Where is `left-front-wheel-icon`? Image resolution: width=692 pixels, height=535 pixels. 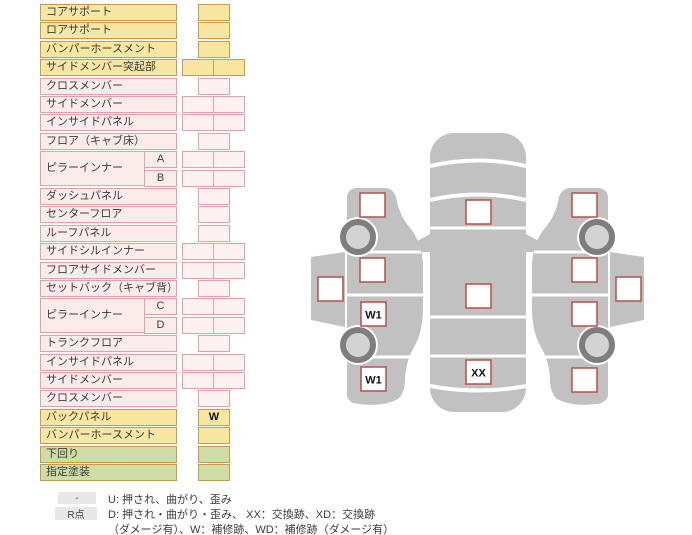
left-front-wheel-icon is located at coordinates (358, 237).